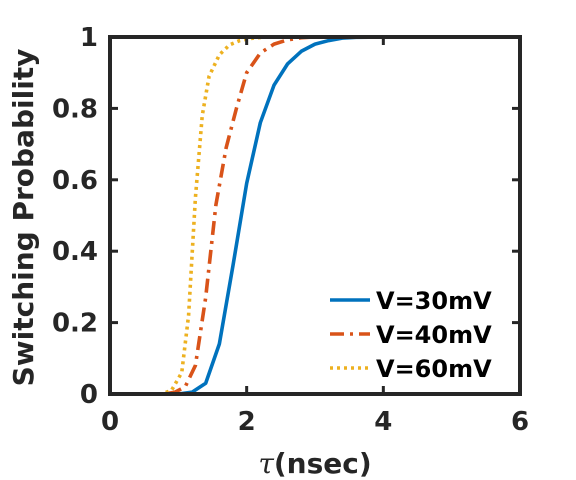 The width and height of the screenshot is (576, 480). Describe the element at coordinates (266, 463) in the screenshot. I see `x-axis-label-symbol: τ` at that location.